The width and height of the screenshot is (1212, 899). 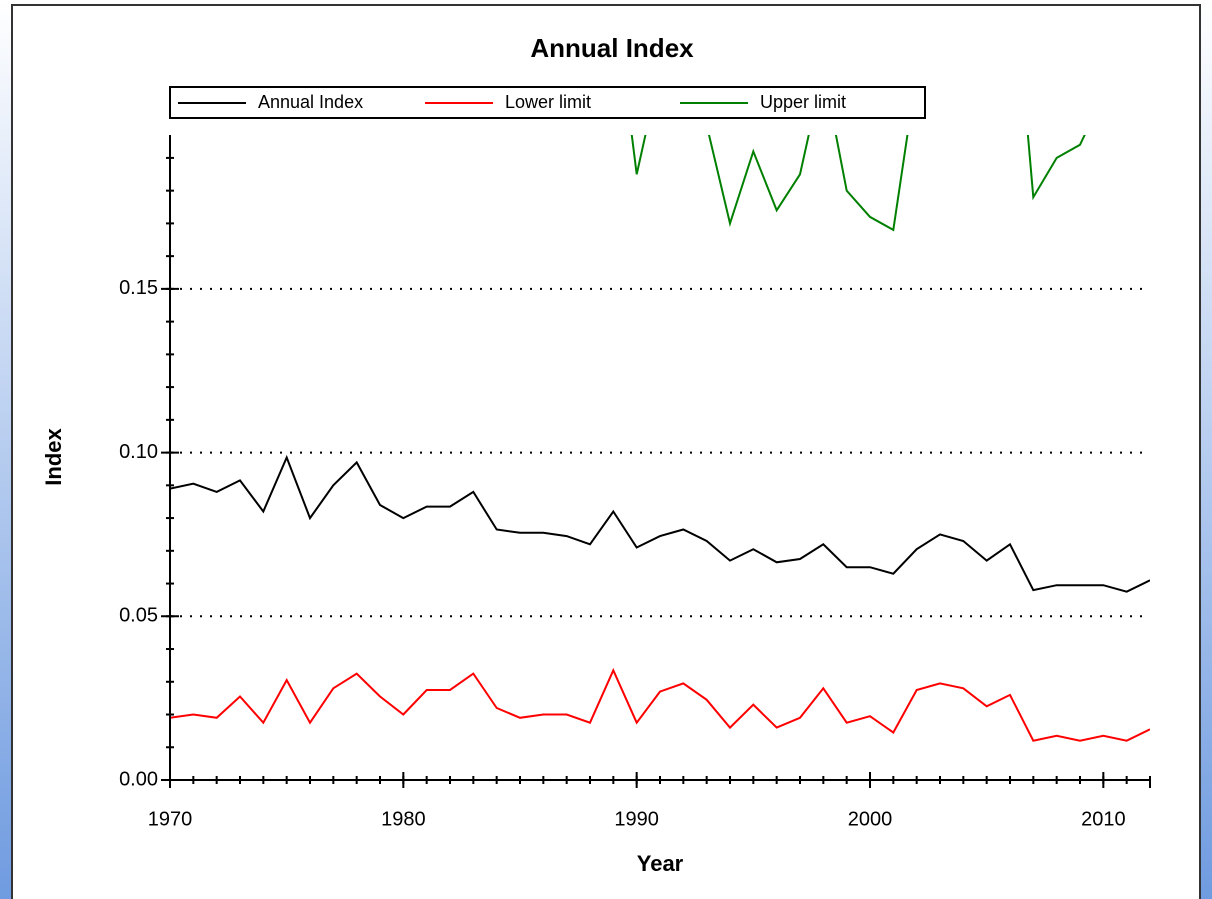 I want to click on y-axis-label: Index, so click(x=53, y=457).